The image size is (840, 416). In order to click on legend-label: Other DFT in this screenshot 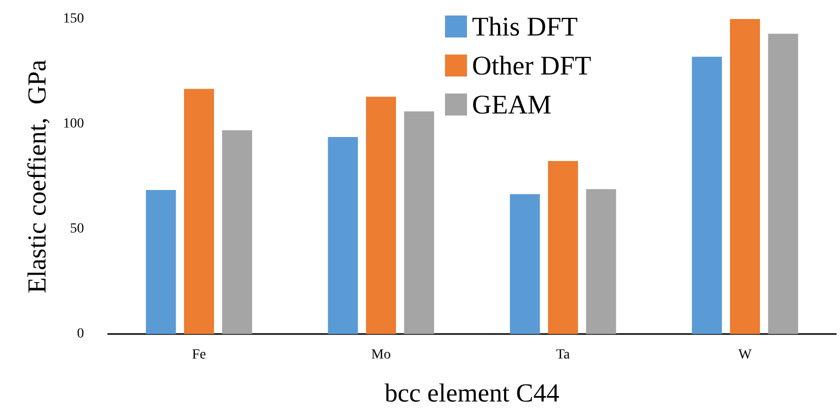, I will do `click(532, 65)`.